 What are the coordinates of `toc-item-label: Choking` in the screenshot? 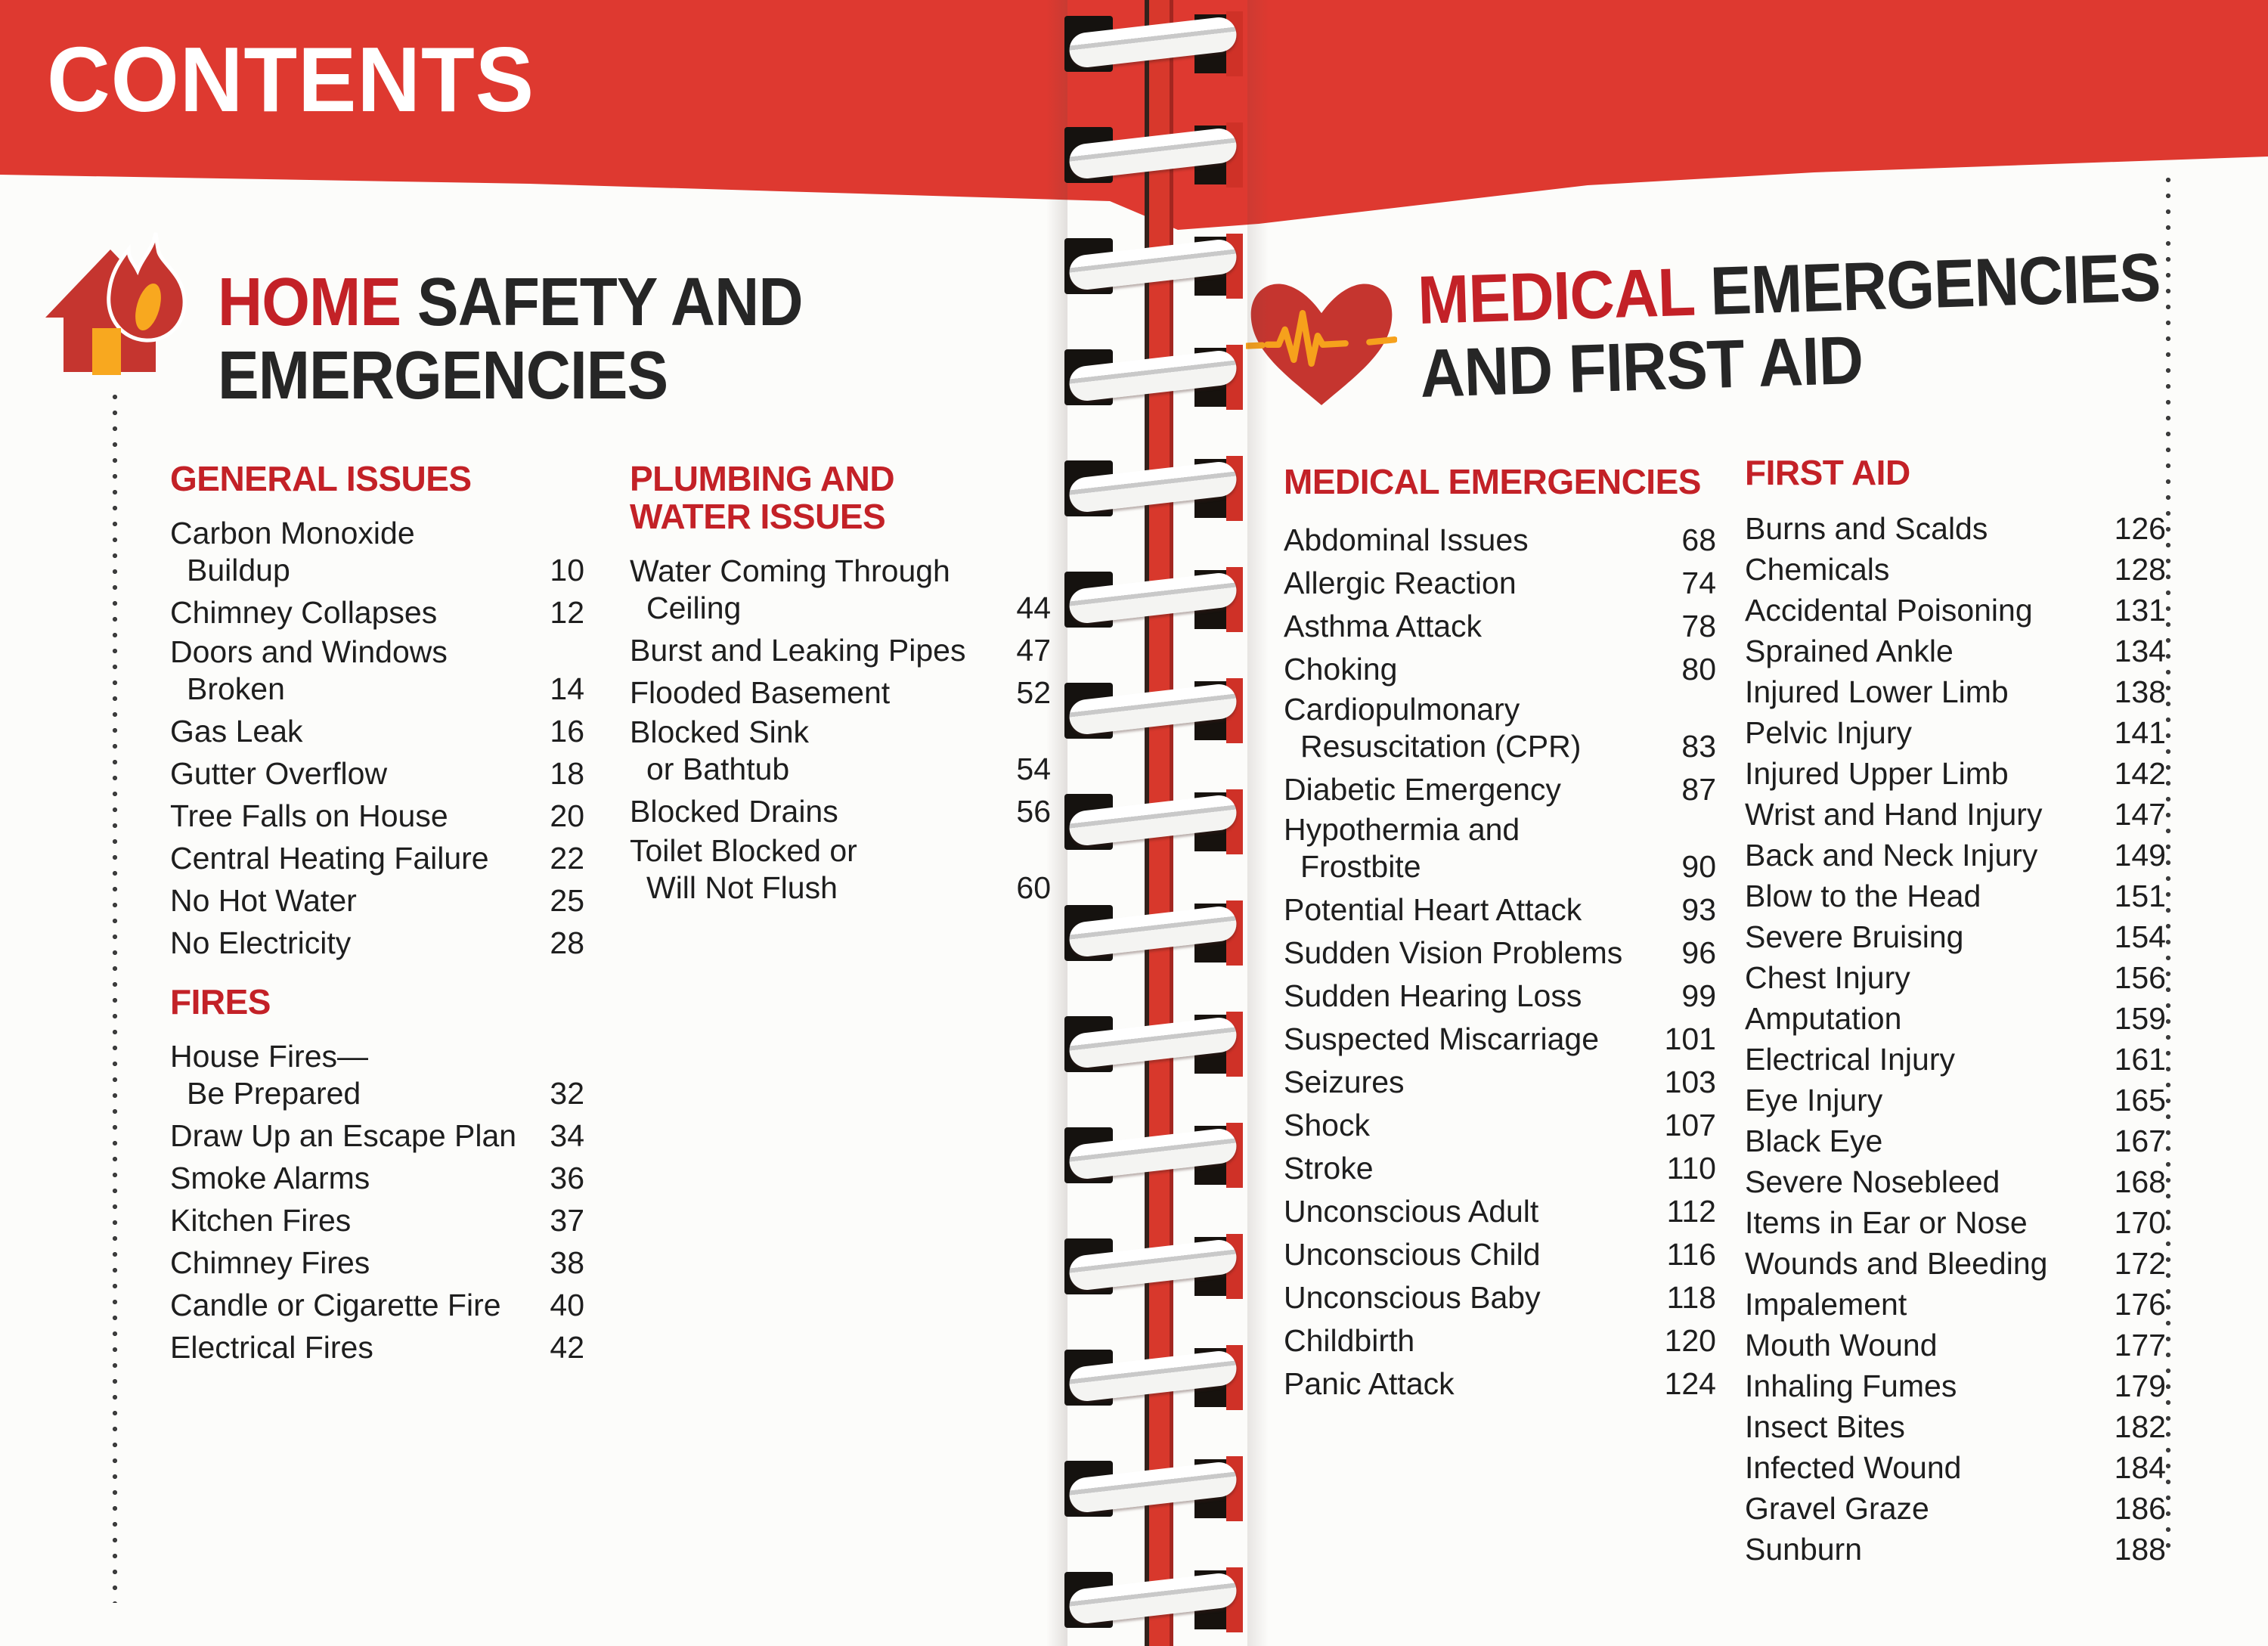 It's located at (1341, 669).